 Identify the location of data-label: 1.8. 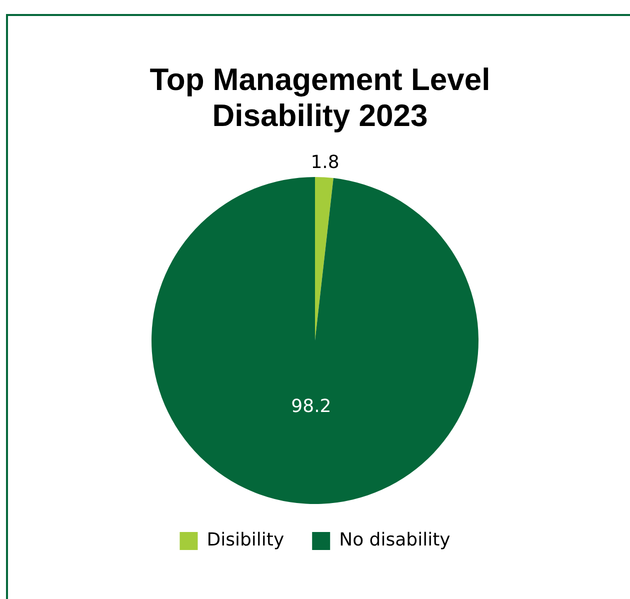
(325, 162).